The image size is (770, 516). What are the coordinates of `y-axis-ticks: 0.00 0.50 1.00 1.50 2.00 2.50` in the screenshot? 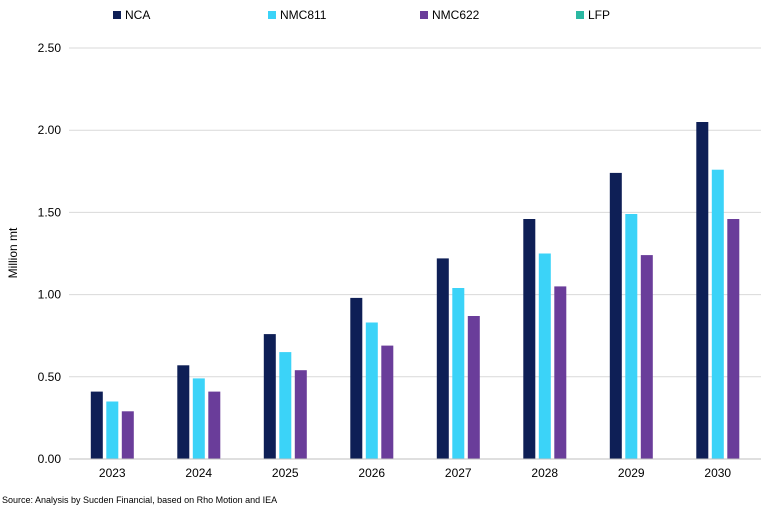 It's located at (50, 253).